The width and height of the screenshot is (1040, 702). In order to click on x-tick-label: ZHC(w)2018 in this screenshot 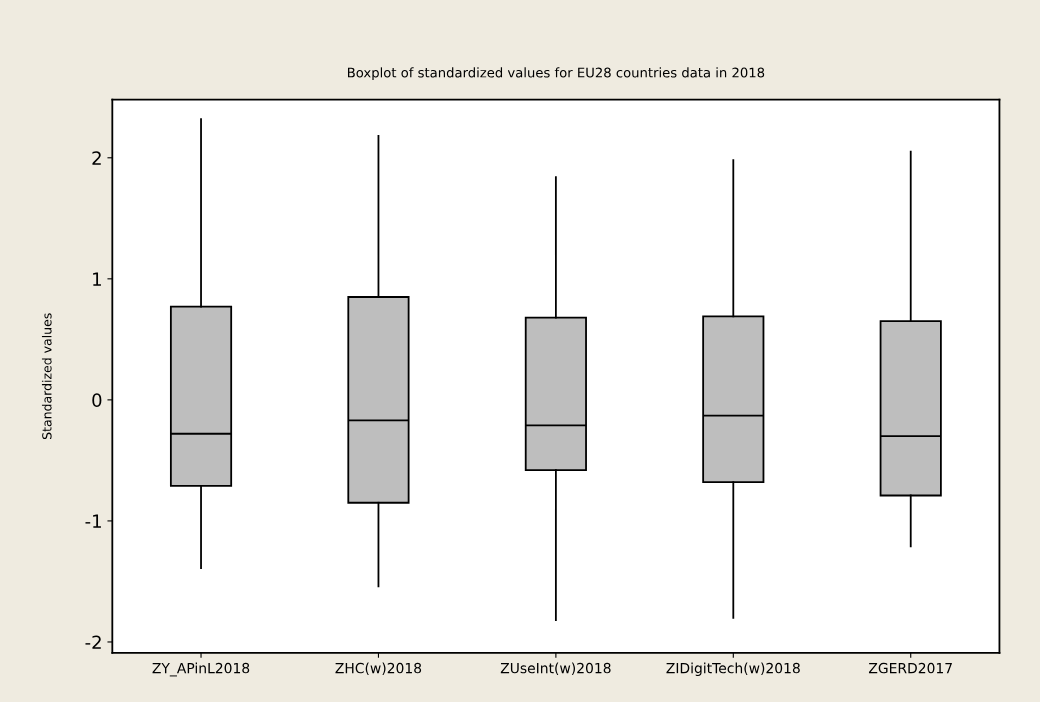, I will do `click(378, 668)`.